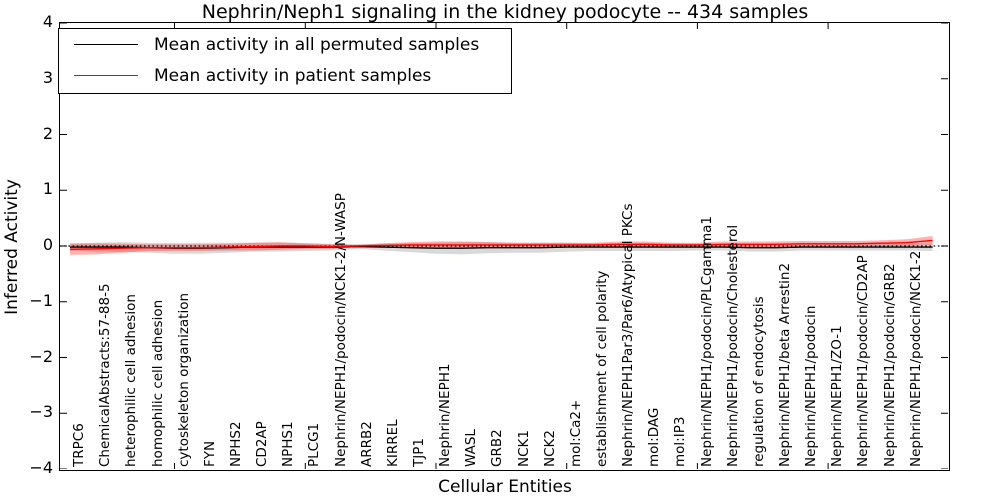 Image resolution: width=1000 pixels, height=500 pixels. What do you see at coordinates (392, 443) in the screenshot?
I see `x-entity-label: KIRREL` at bounding box center [392, 443].